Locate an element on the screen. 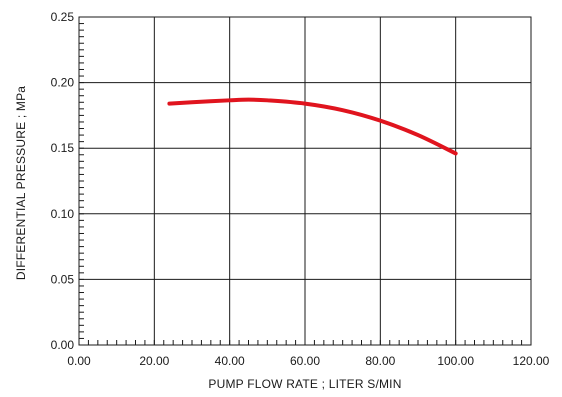  x-tick-label: 60.00 is located at coordinates (305, 361).